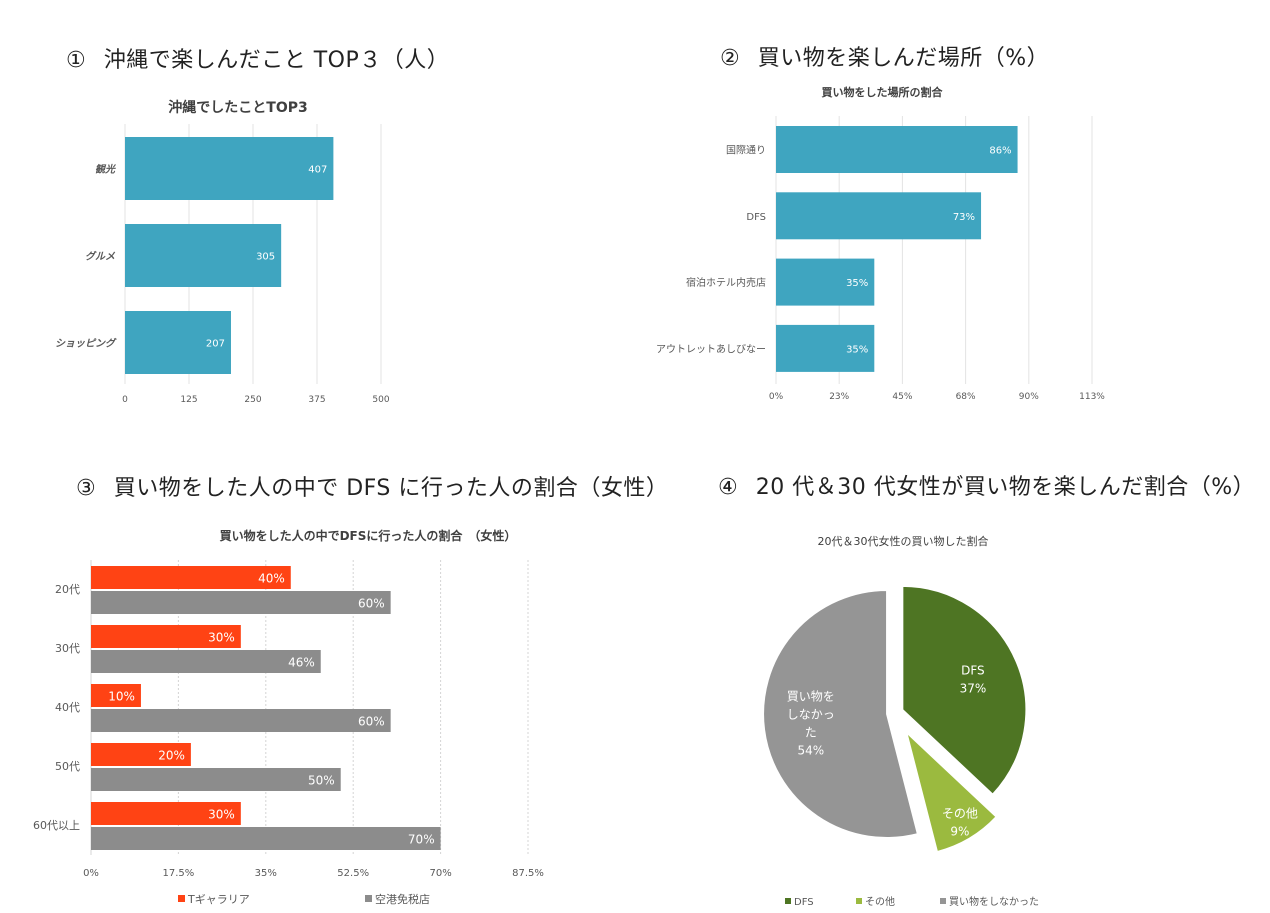 This screenshot has height=913, width=1270. I want to click on section-1-text: 沖縄で楽しんだこと TOP３（人）, so click(276, 60).